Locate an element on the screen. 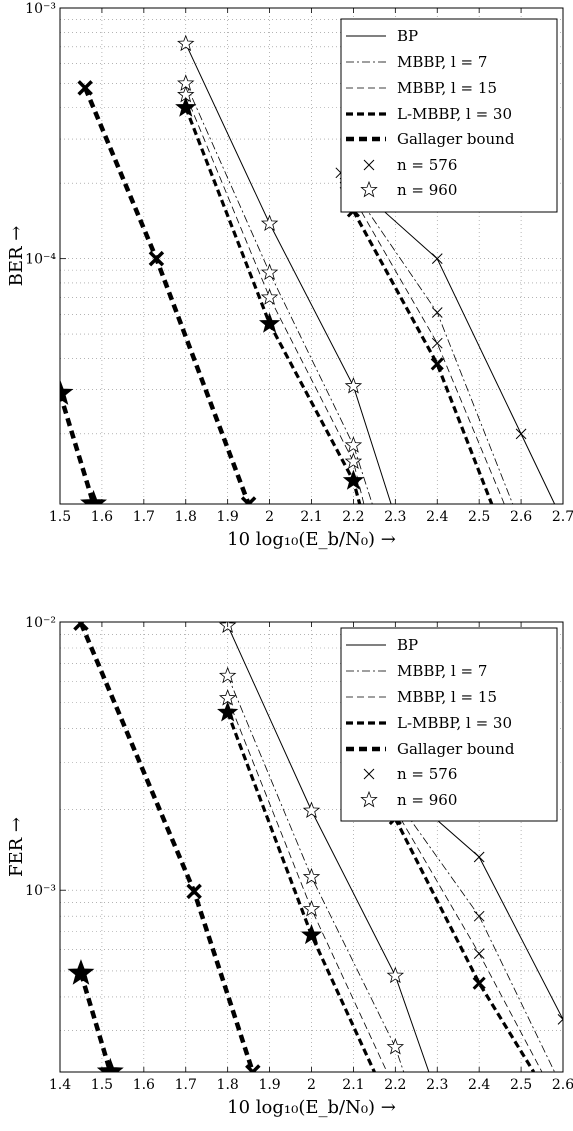 The image size is (573, 1131). y-axis-label: BER → is located at coordinates (16, 256).